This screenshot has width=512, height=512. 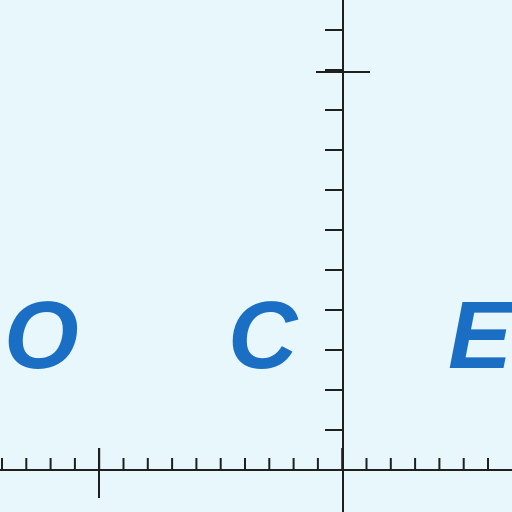 What do you see at coordinates (41, 336) in the screenshot?
I see `letter-o: O` at bounding box center [41, 336].